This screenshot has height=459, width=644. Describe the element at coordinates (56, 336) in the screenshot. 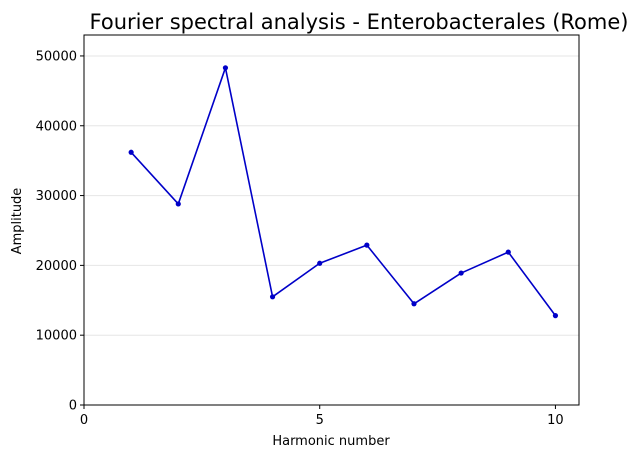

I see `y-tick-label: 10000` at that location.